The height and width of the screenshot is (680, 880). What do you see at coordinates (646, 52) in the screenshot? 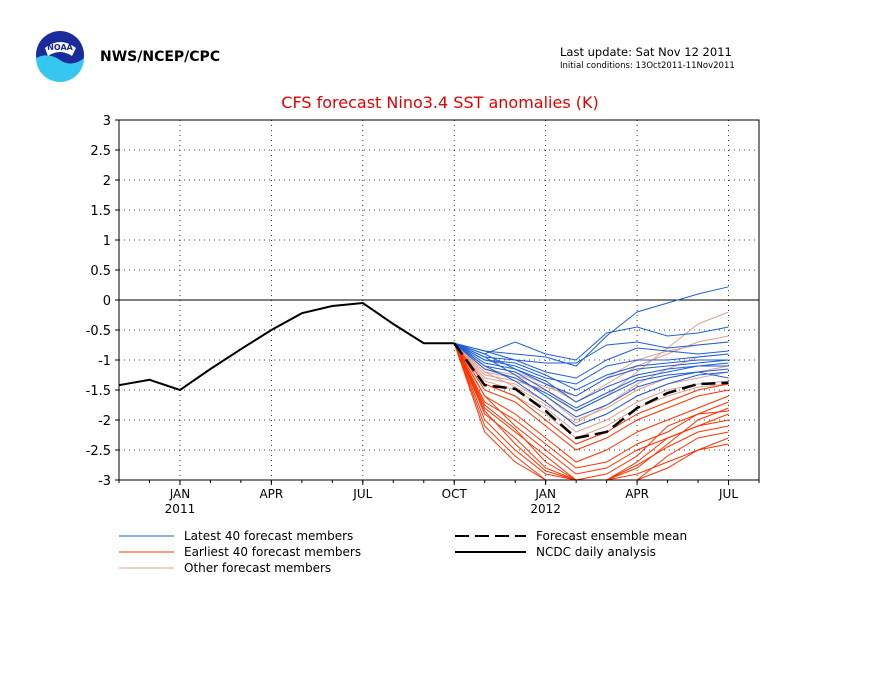
I see `last-update: Last update: Sat Nov 12 2011` at bounding box center [646, 52].